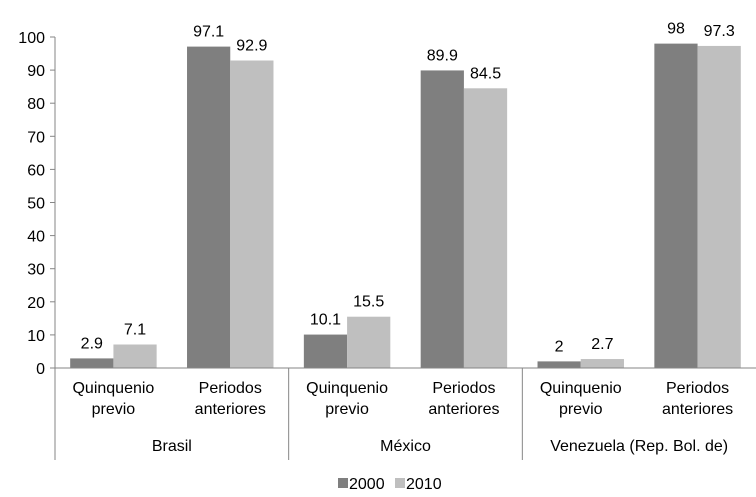  I want to click on y-tick-label: 10, so click(36, 336).